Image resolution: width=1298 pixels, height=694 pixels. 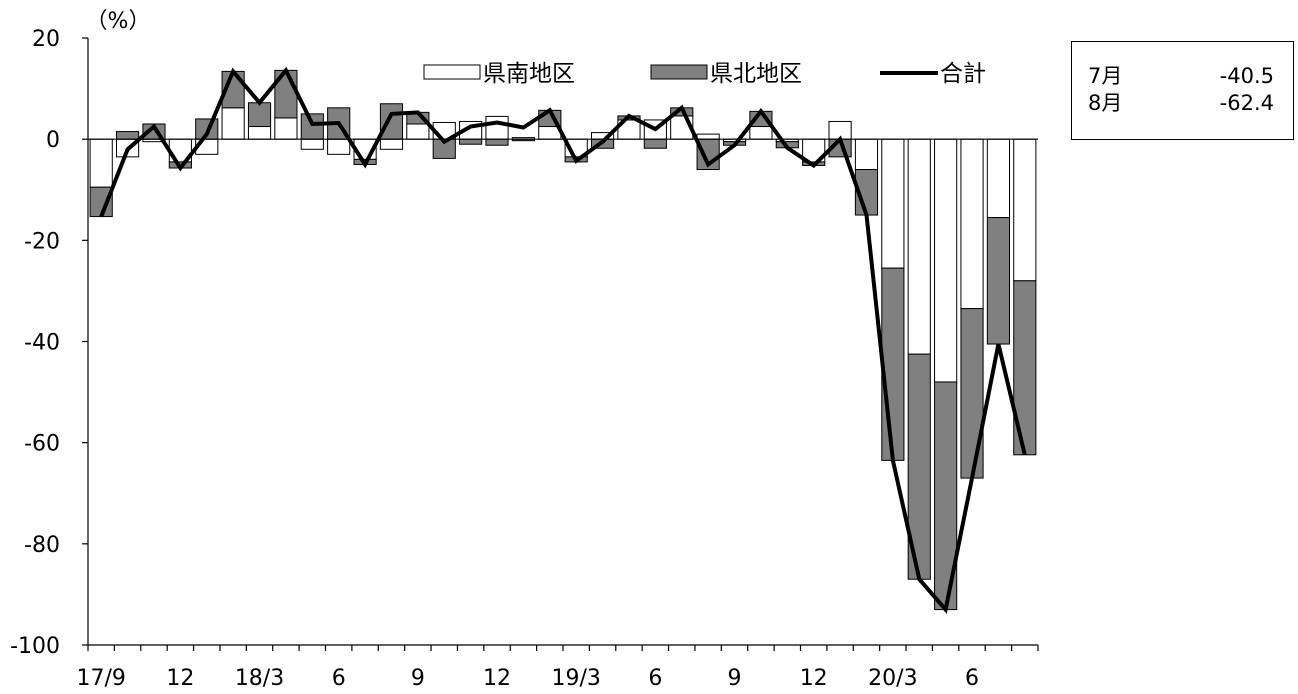 What do you see at coordinates (259, 678) in the screenshot?
I see `x-tick-label: 18/3` at bounding box center [259, 678].